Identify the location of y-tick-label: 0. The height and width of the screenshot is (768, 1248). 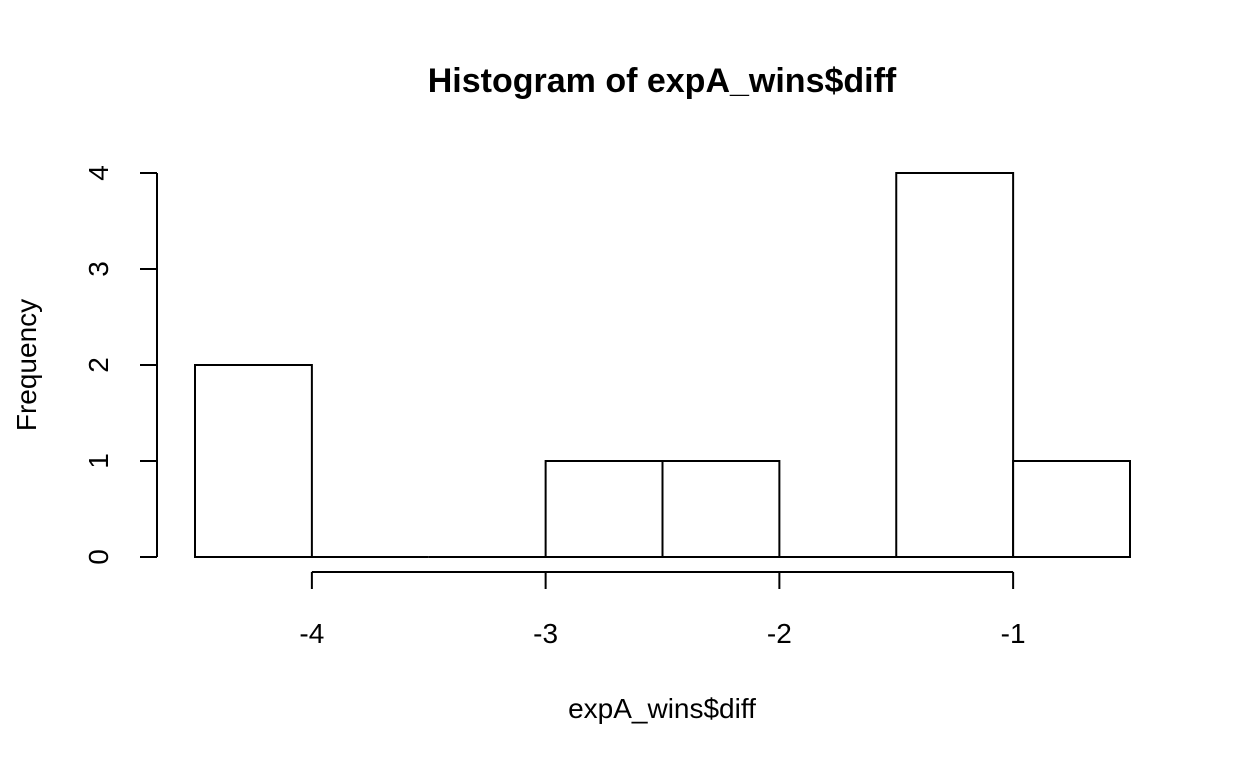
(98, 557).